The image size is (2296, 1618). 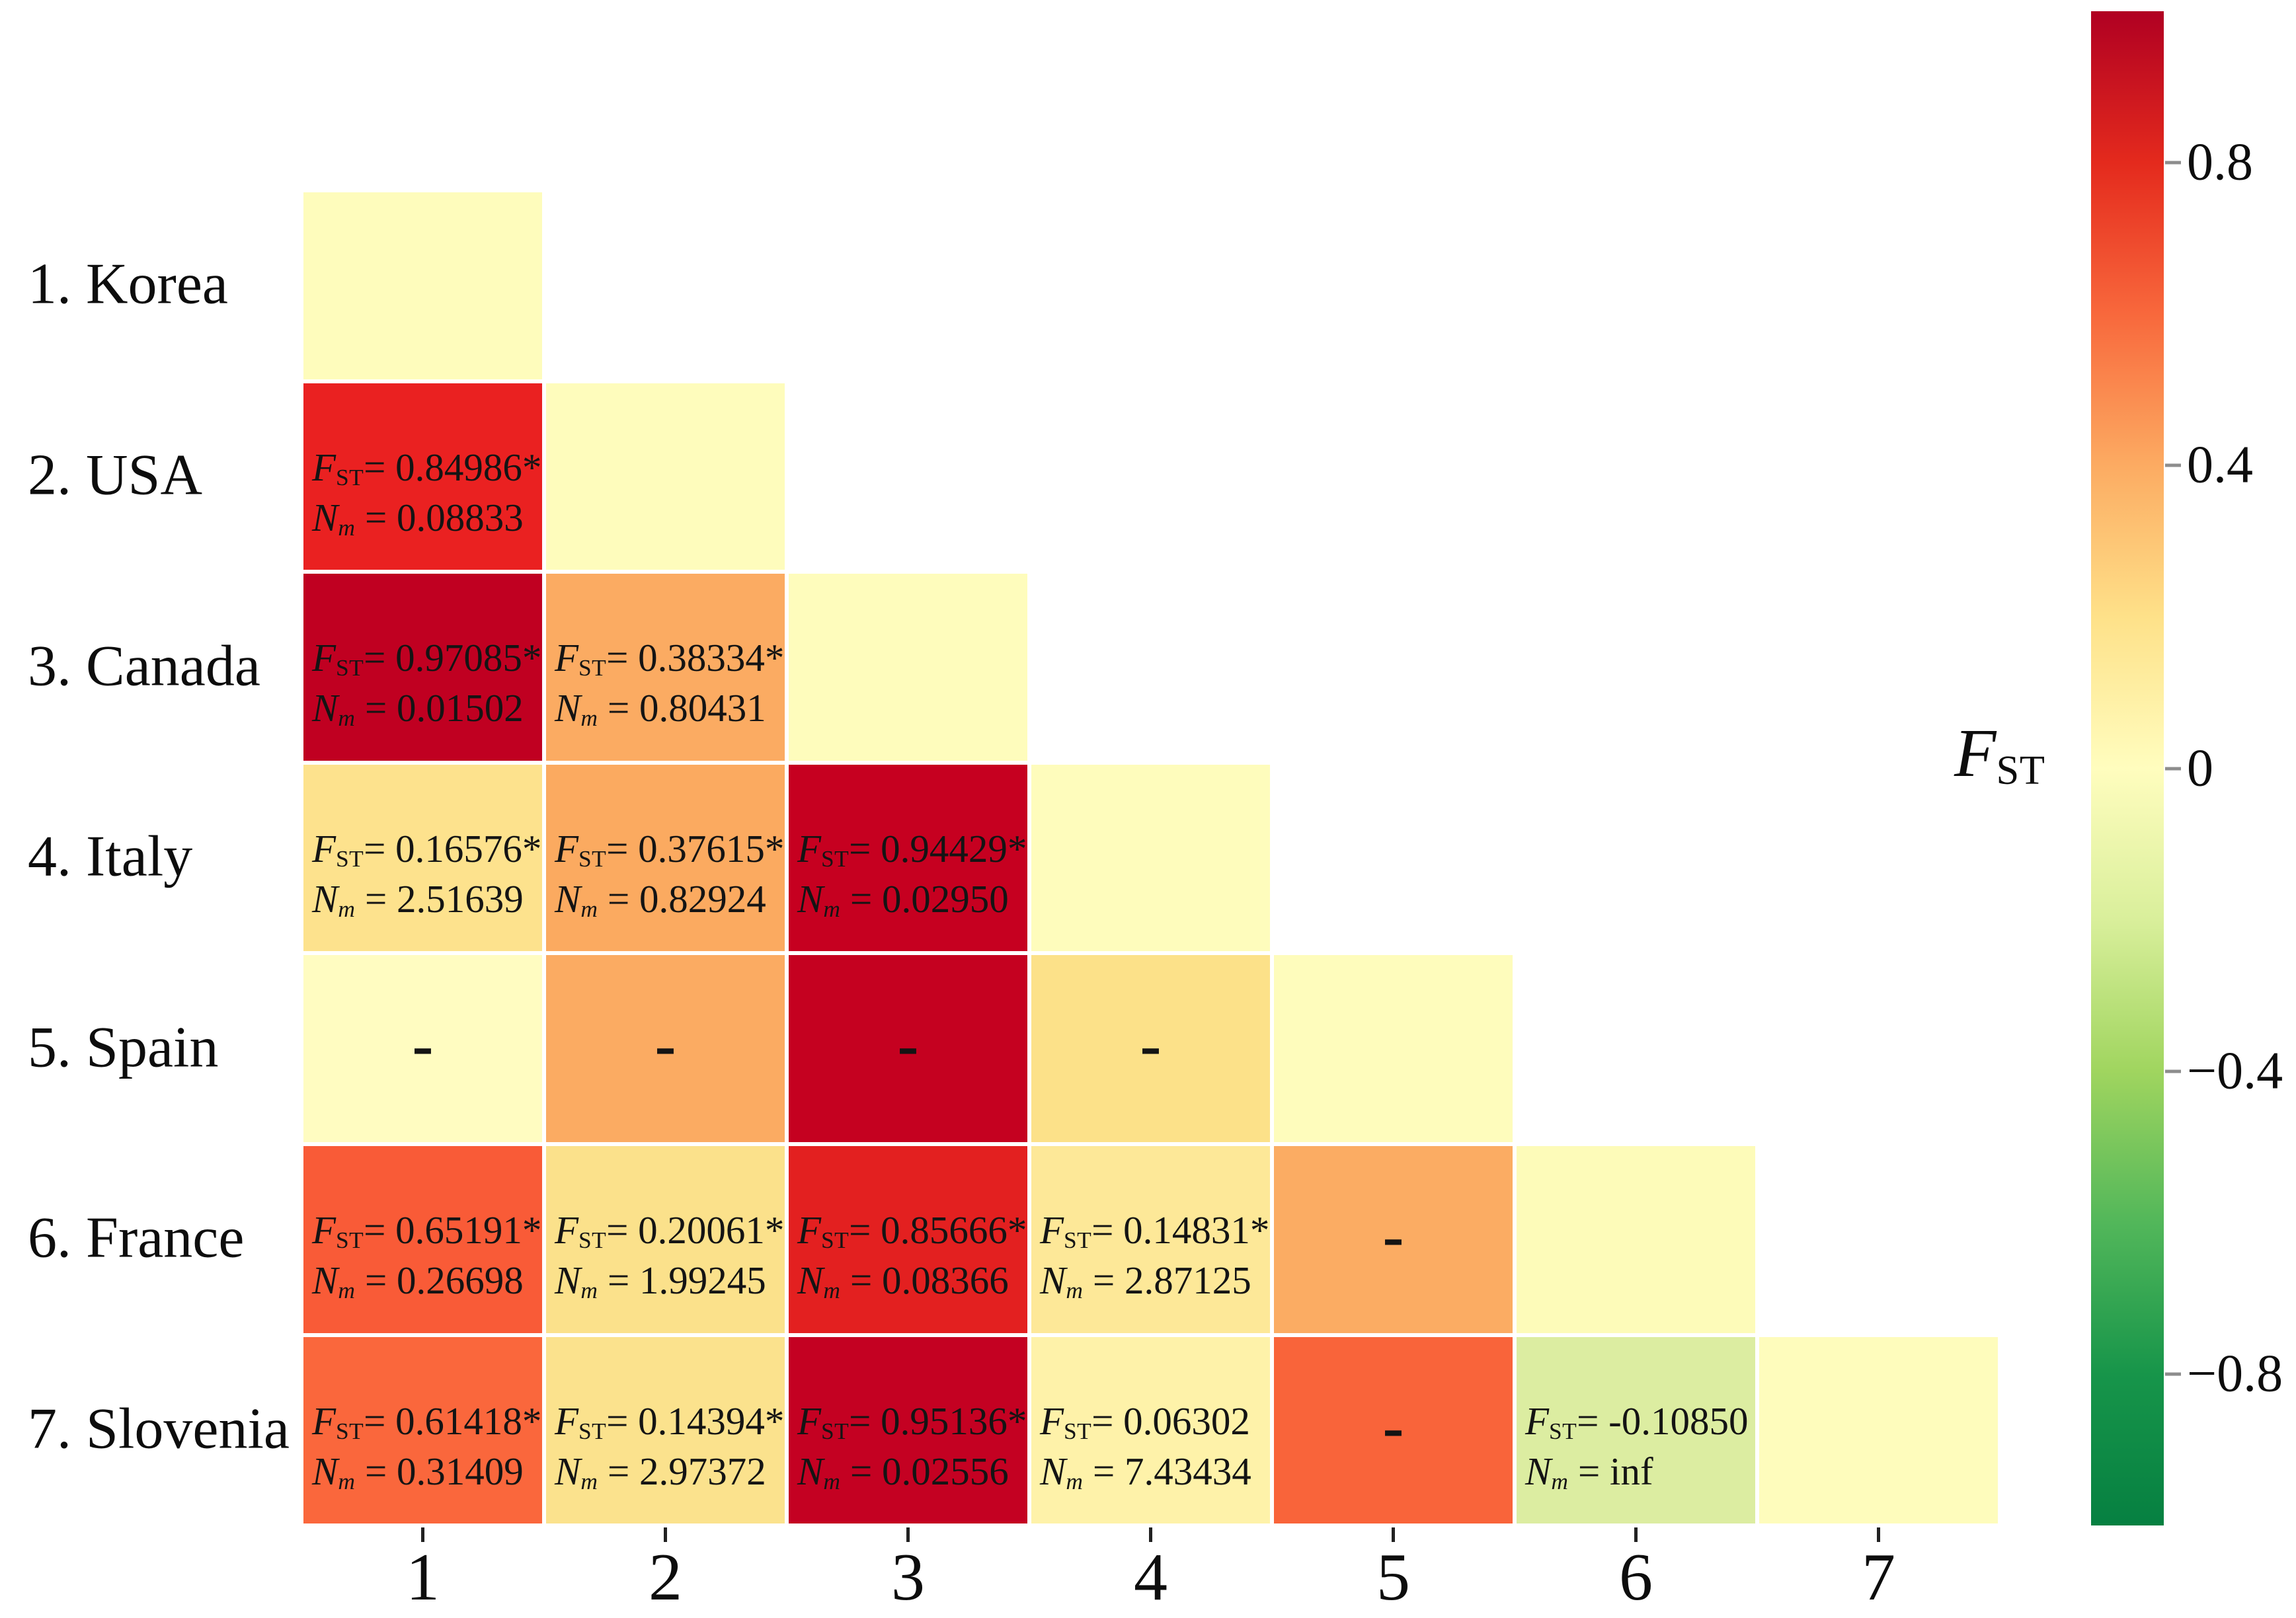 What do you see at coordinates (2220, 465) in the screenshot?
I see `colorbar-tick-label-0.4: 0.4` at bounding box center [2220, 465].